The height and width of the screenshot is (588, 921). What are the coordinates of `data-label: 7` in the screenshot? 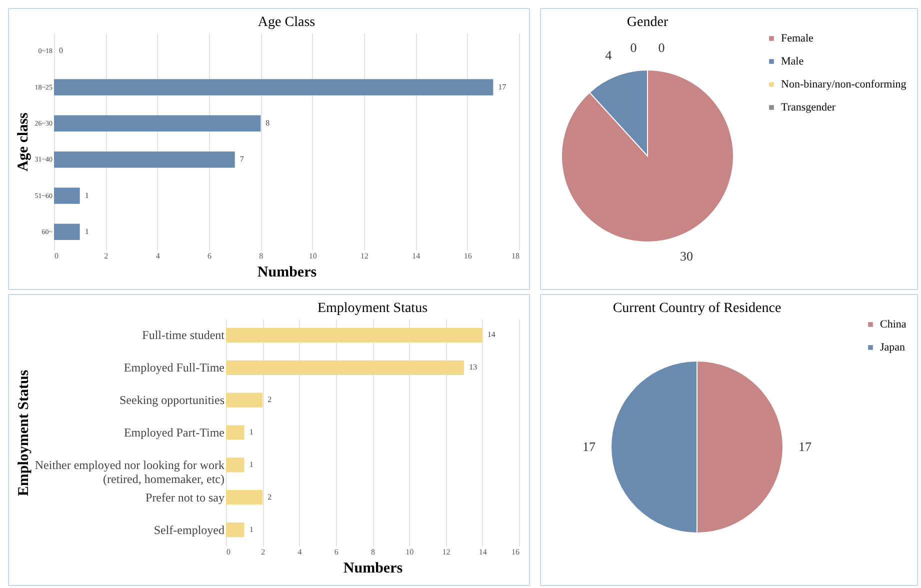 It's located at (242, 159).